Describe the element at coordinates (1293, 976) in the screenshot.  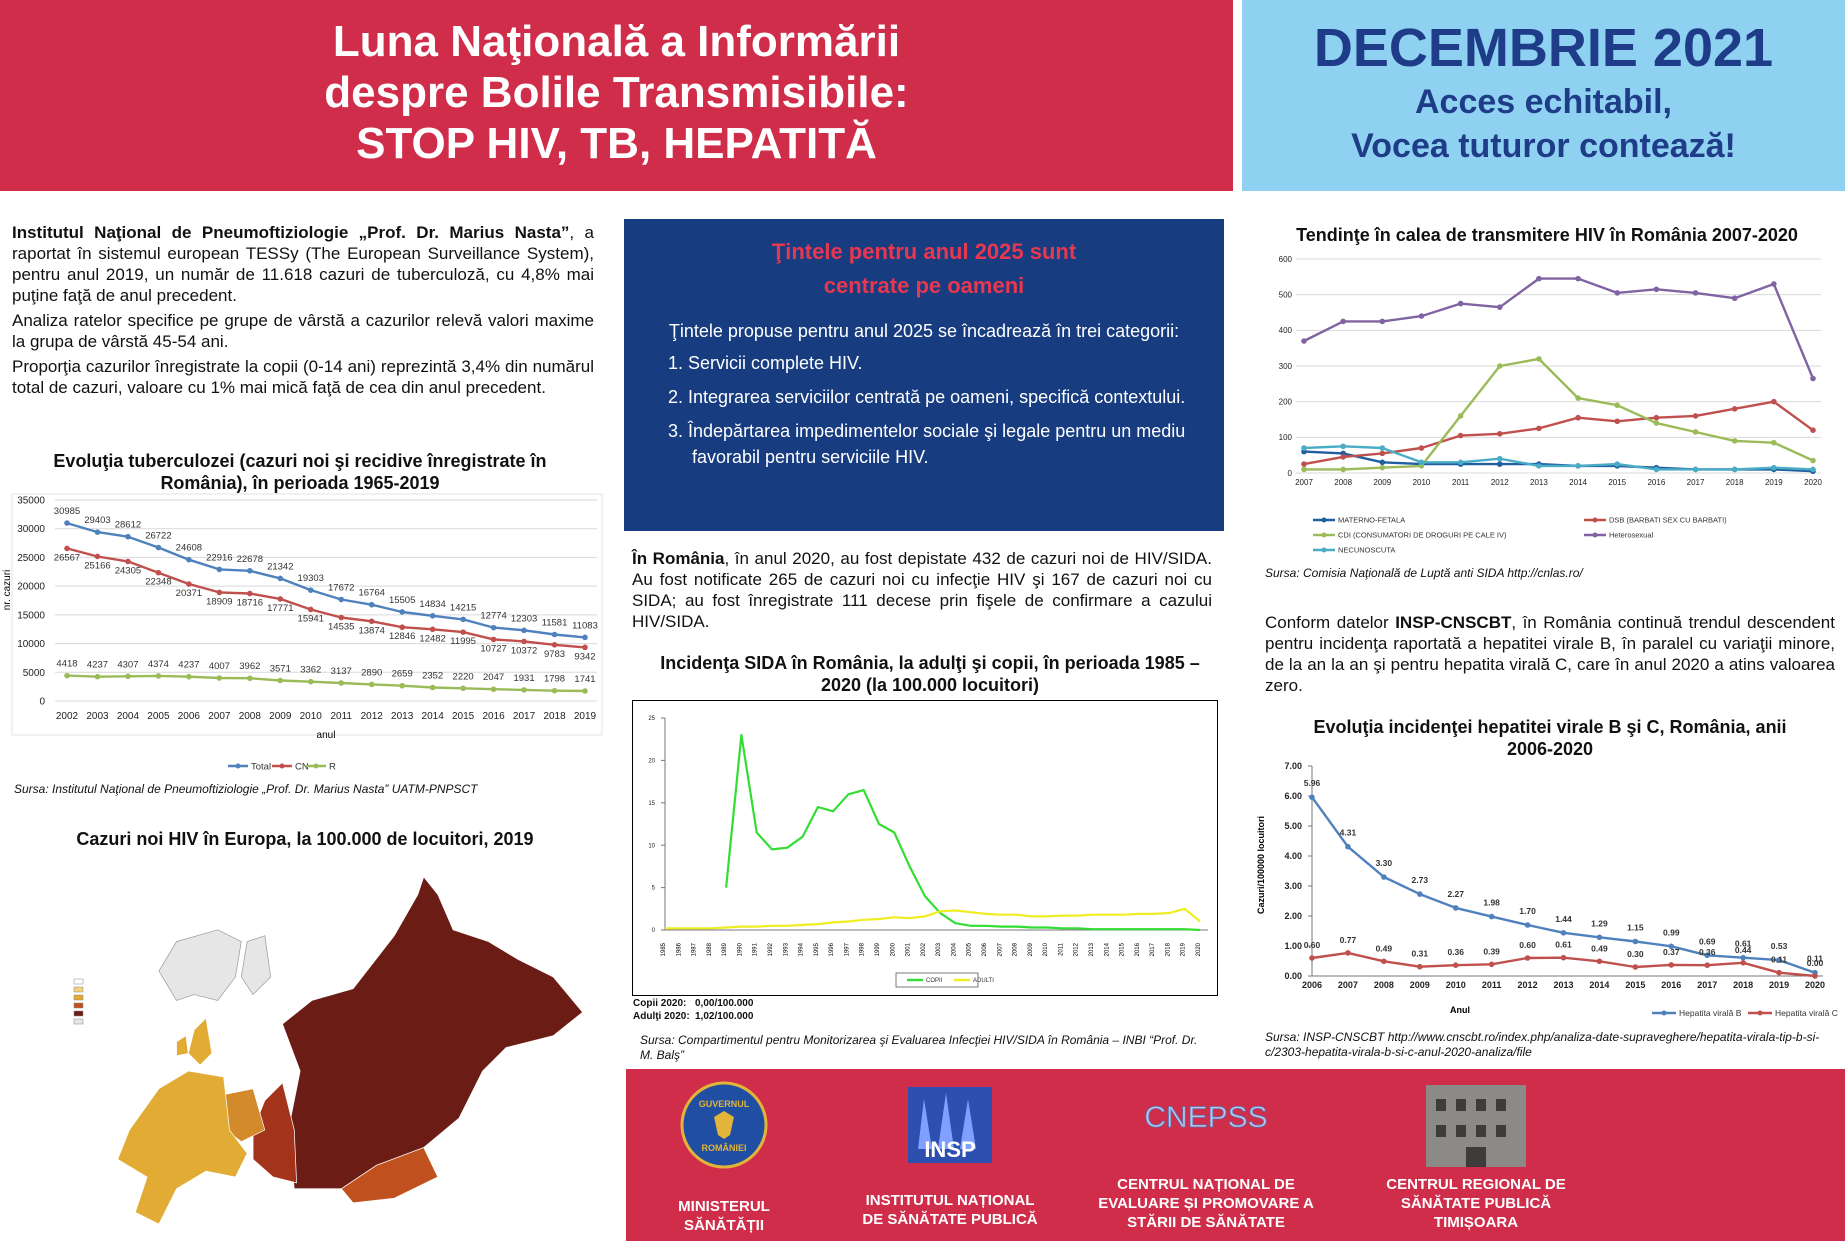
I see `y-tick-label: 0.00` at that location.